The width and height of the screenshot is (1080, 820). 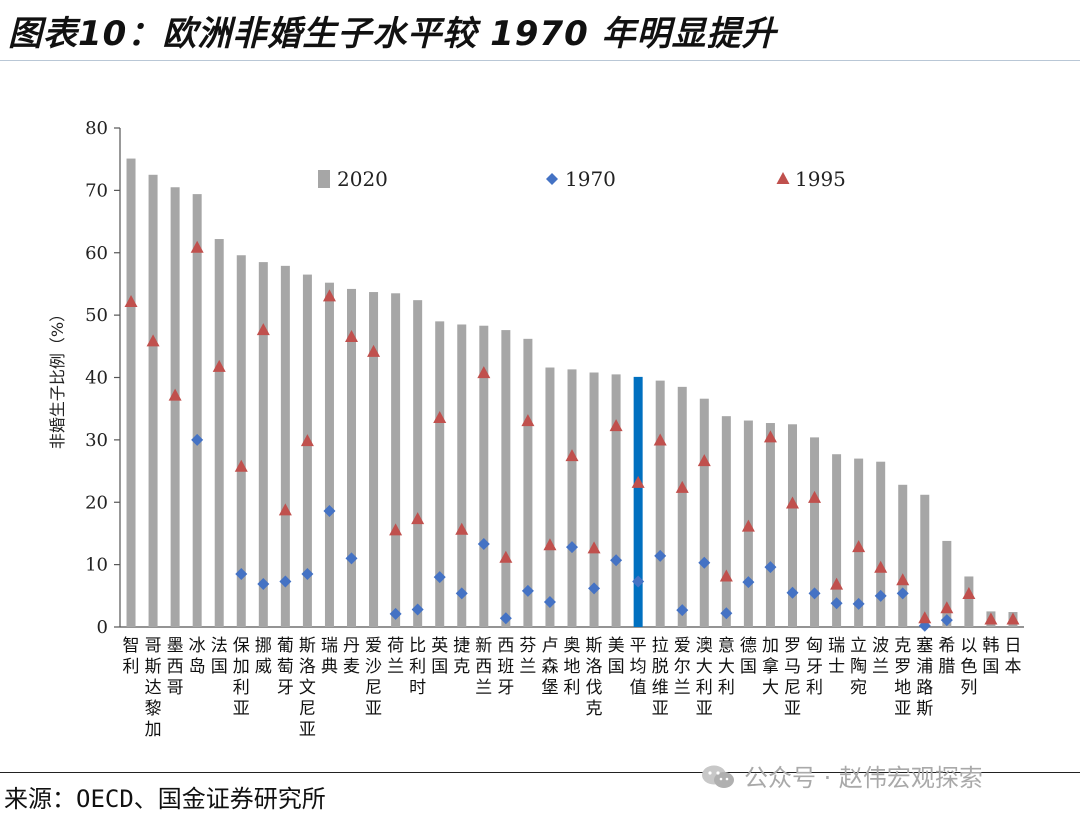 What do you see at coordinates (241, 677) in the screenshot?
I see `x-category-label-5: 保加利亚` at bounding box center [241, 677].